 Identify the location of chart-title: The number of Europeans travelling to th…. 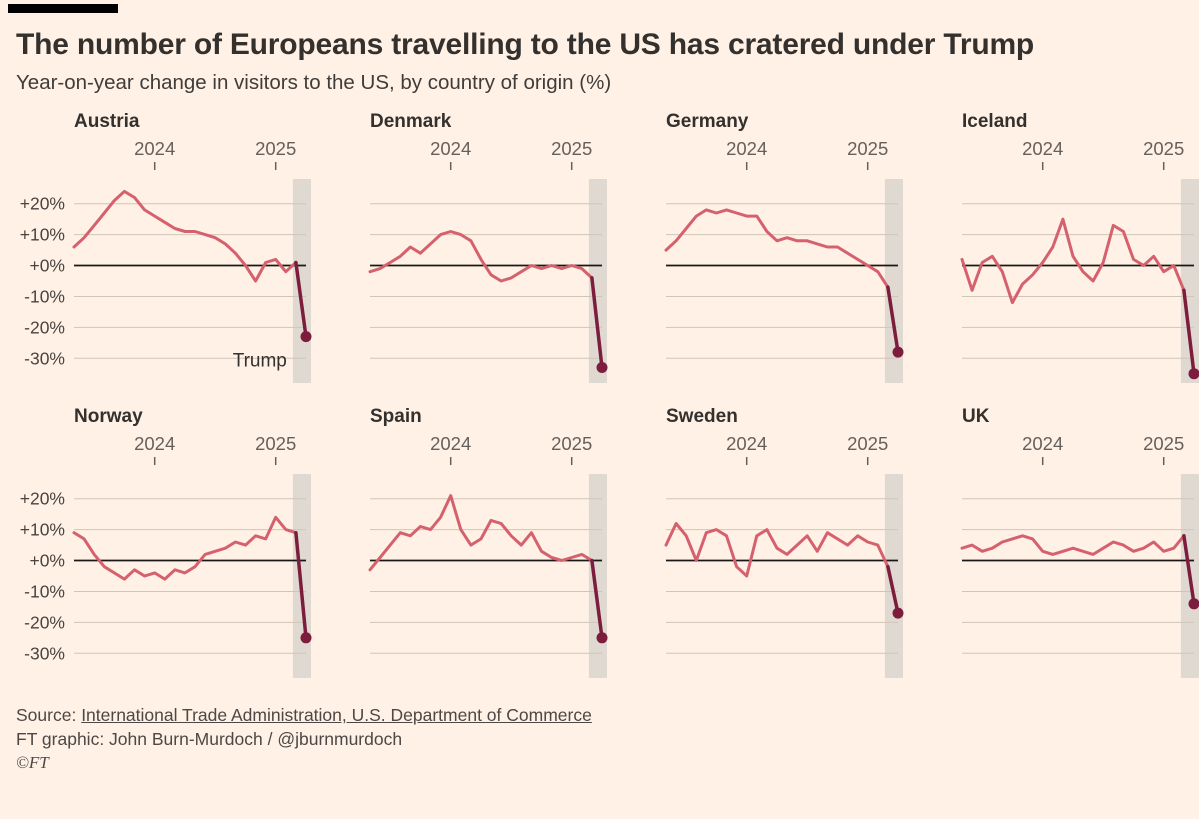
(525, 44).